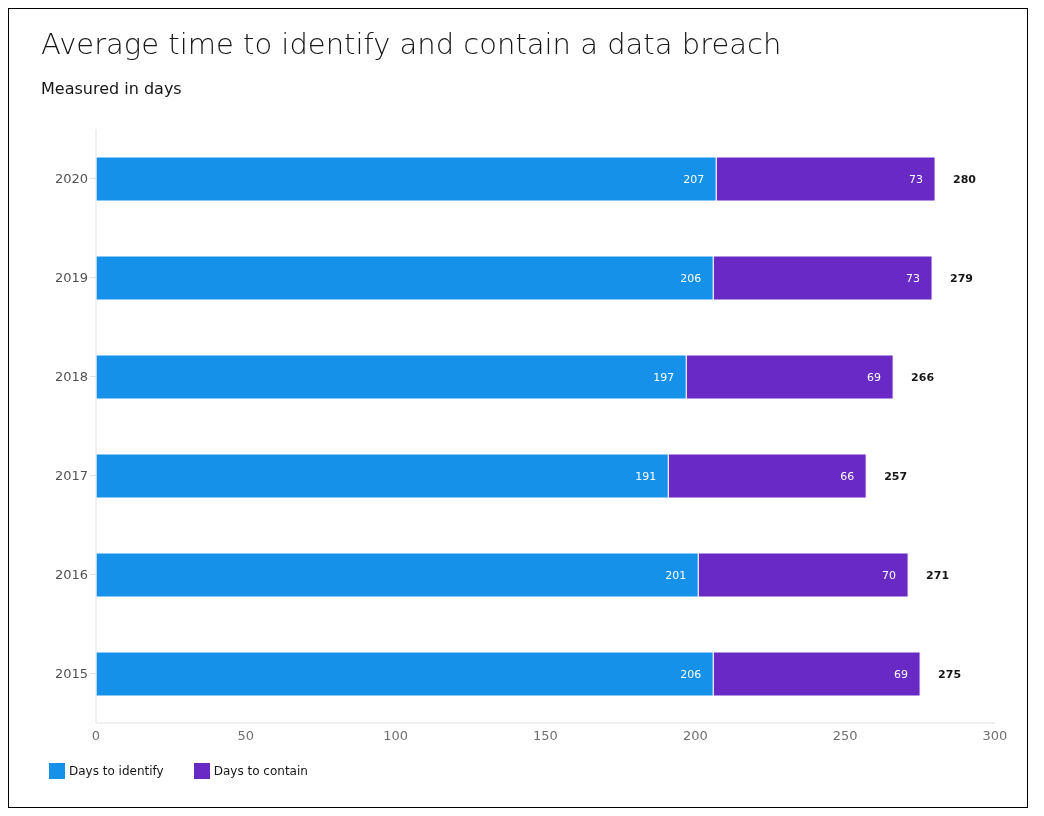 This screenshot has width=1044, height=816. I want to click on legend-label: Days to identify, so click(116, 770).